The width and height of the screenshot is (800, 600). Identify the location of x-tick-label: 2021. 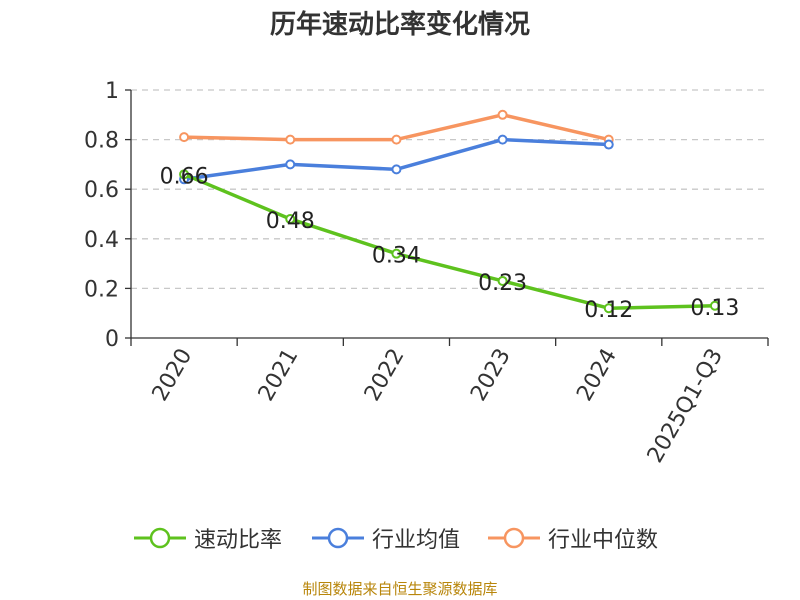
(279, 375).